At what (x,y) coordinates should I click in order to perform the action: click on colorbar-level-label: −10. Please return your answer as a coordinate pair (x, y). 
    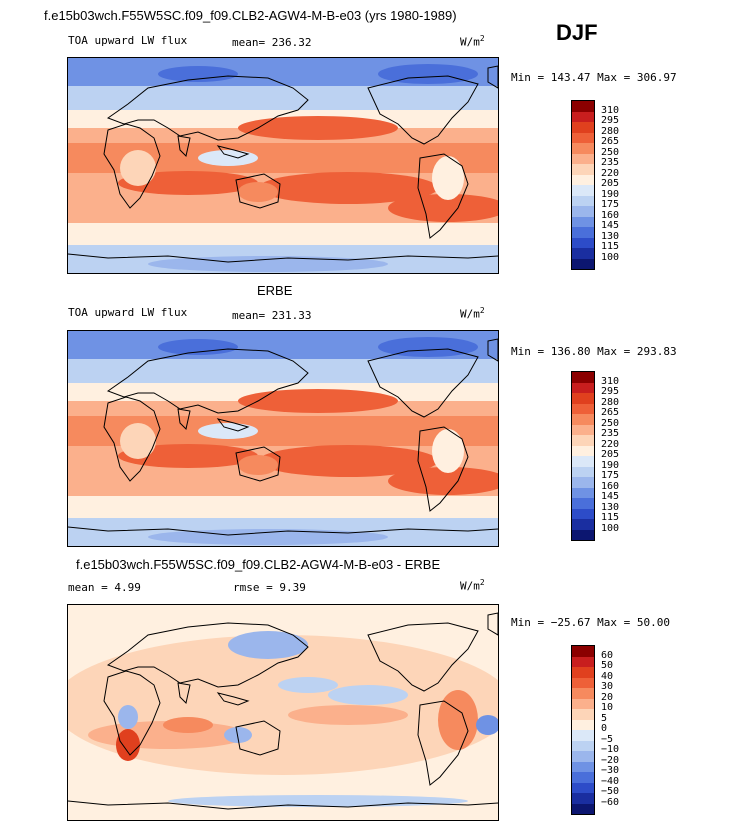
    Looking at the image, I should click on (610, 749).